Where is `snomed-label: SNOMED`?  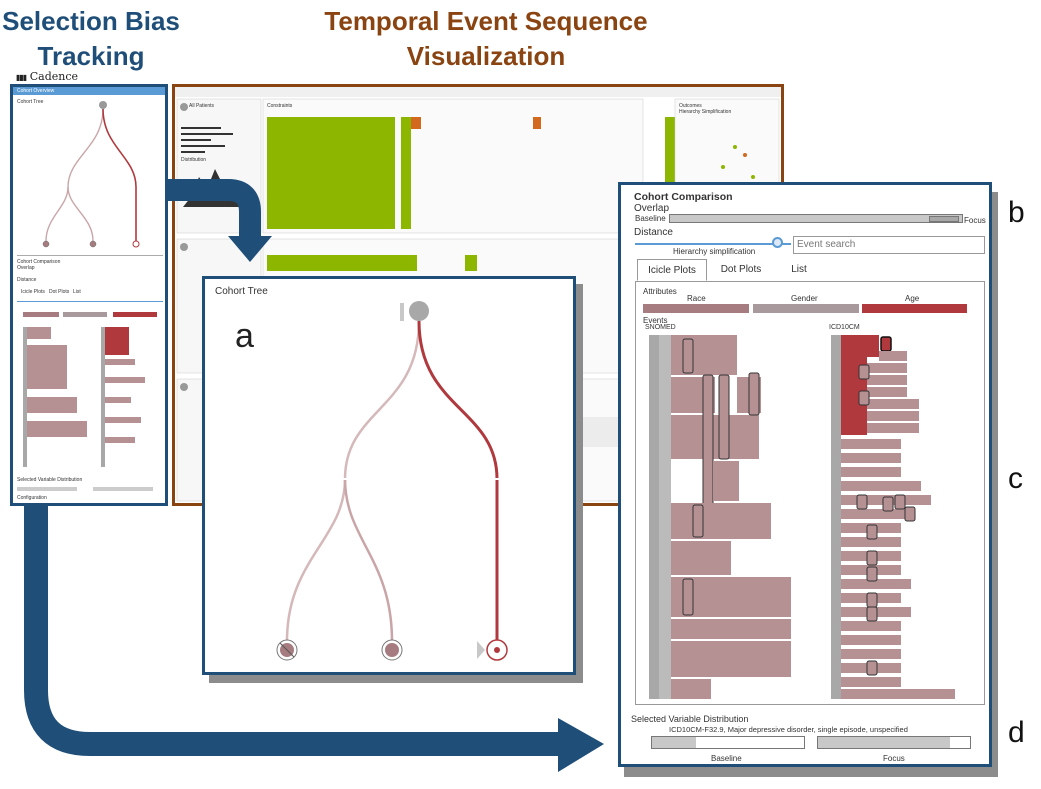 snomed-label: SNOMED is located at coordinates (660, 327).